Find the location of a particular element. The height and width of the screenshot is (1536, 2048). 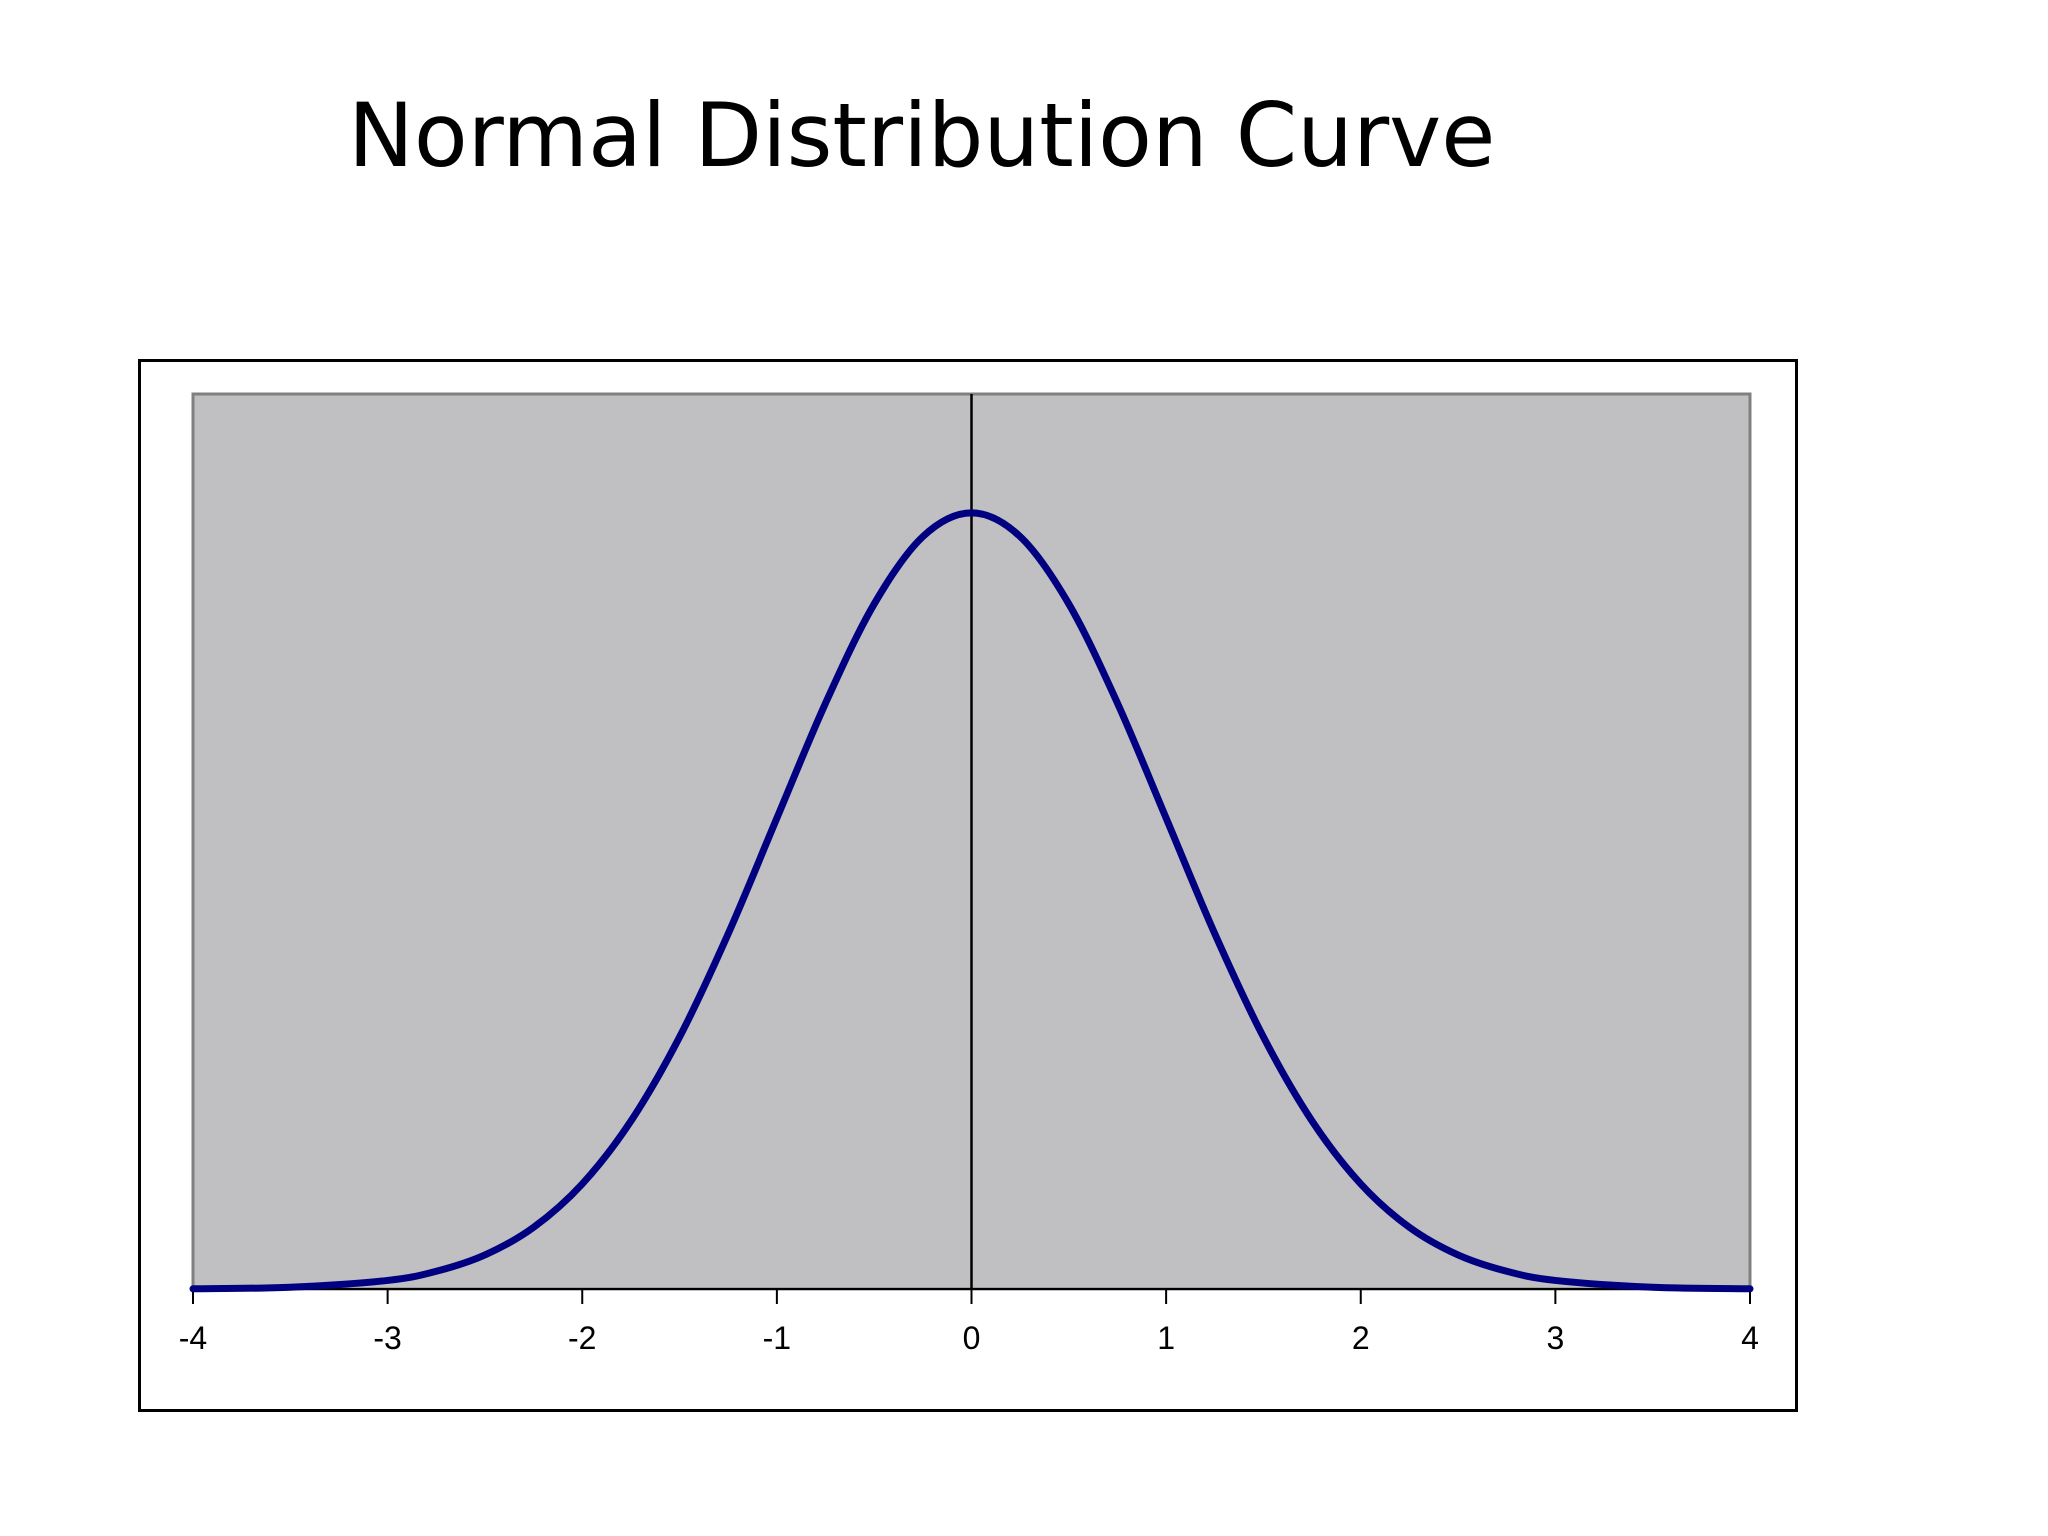

x-tick-label: 1 is located at coordinates (1166, 1338).